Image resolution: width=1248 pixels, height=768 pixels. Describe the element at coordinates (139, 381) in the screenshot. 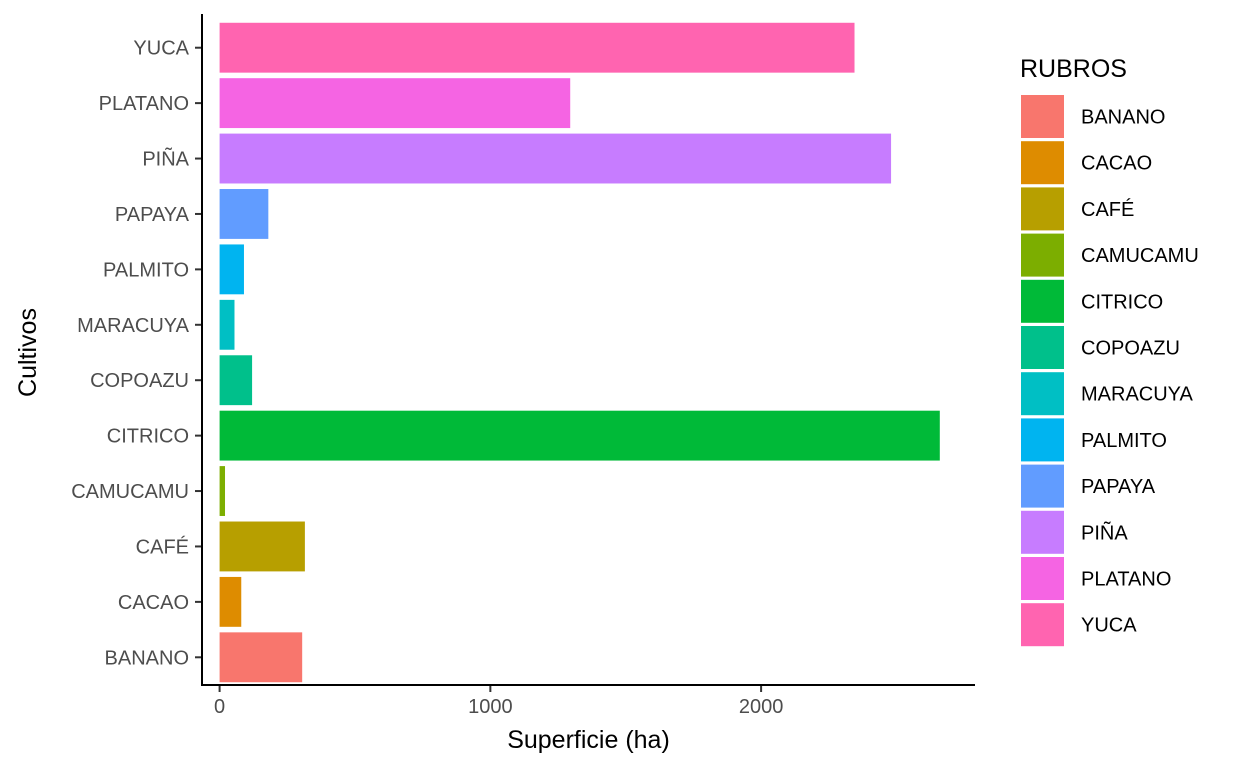

I see `y-tick-label: COPOAZU` at that location.